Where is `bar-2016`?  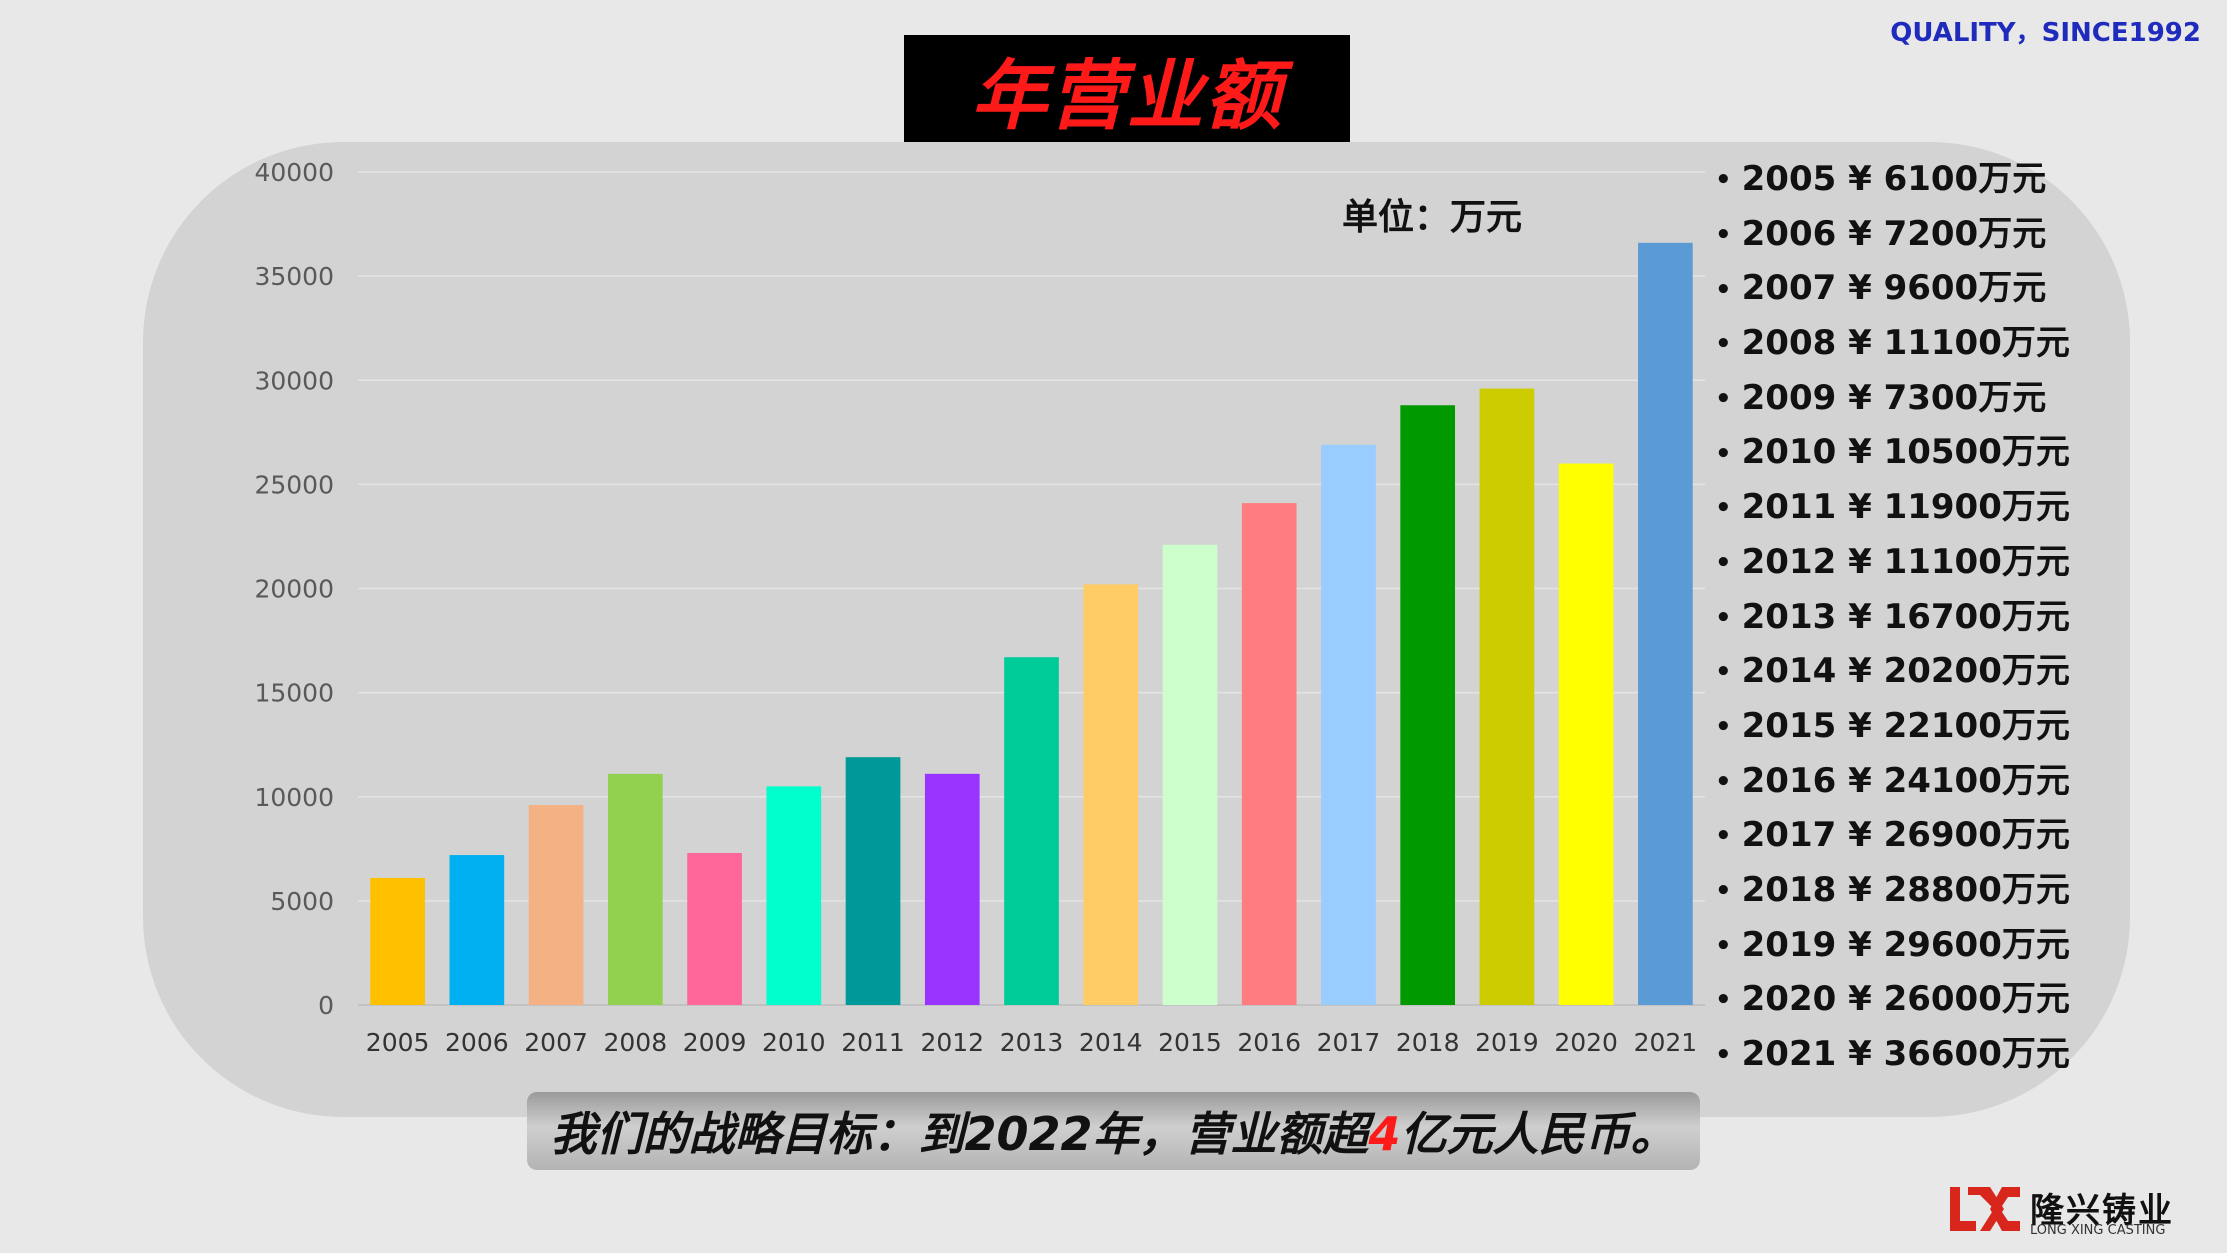 bar-2016 is located at coordinates (1269, 754).